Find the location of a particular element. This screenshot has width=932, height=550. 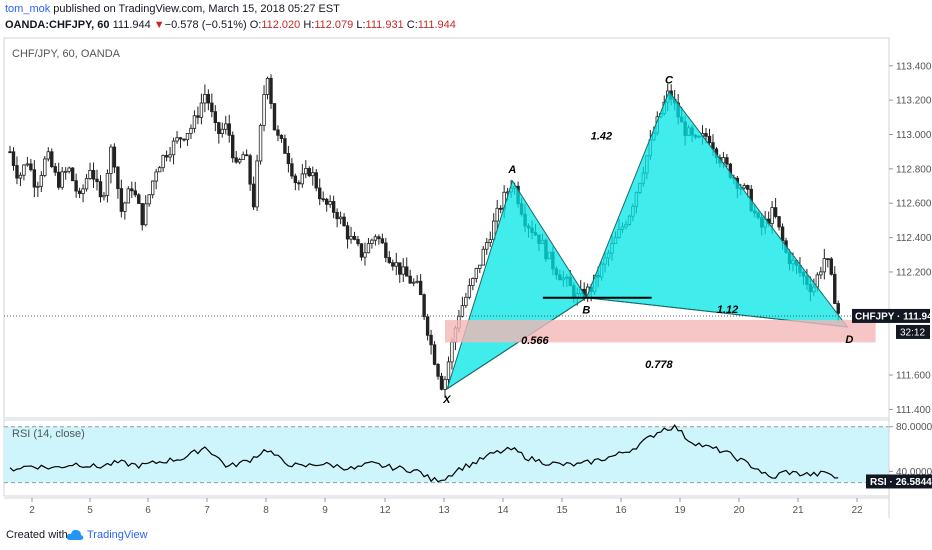

time-tick-label: 8 is located at coordinates (266, 510).